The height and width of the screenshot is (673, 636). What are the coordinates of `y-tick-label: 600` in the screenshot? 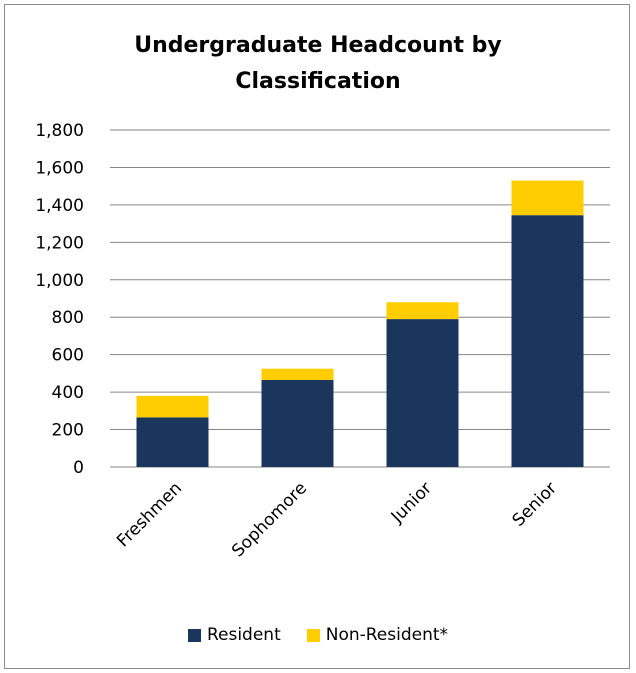 It's located at (68, 356).